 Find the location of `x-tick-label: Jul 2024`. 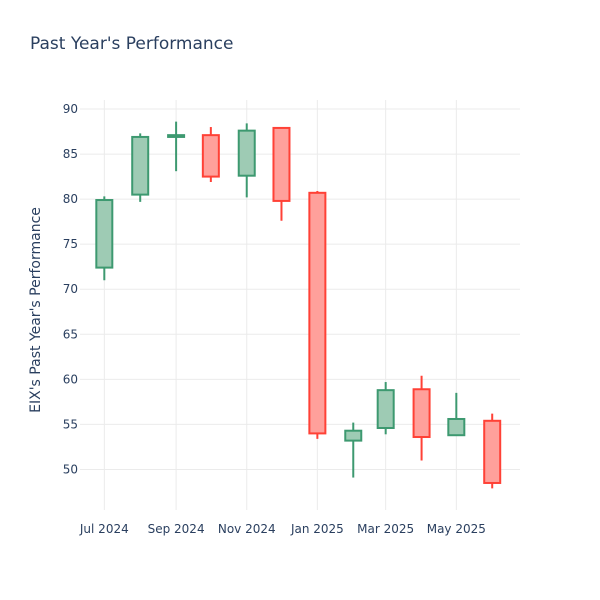

x-tick-label: Jul 2024 is located at coordinates (104, 529).